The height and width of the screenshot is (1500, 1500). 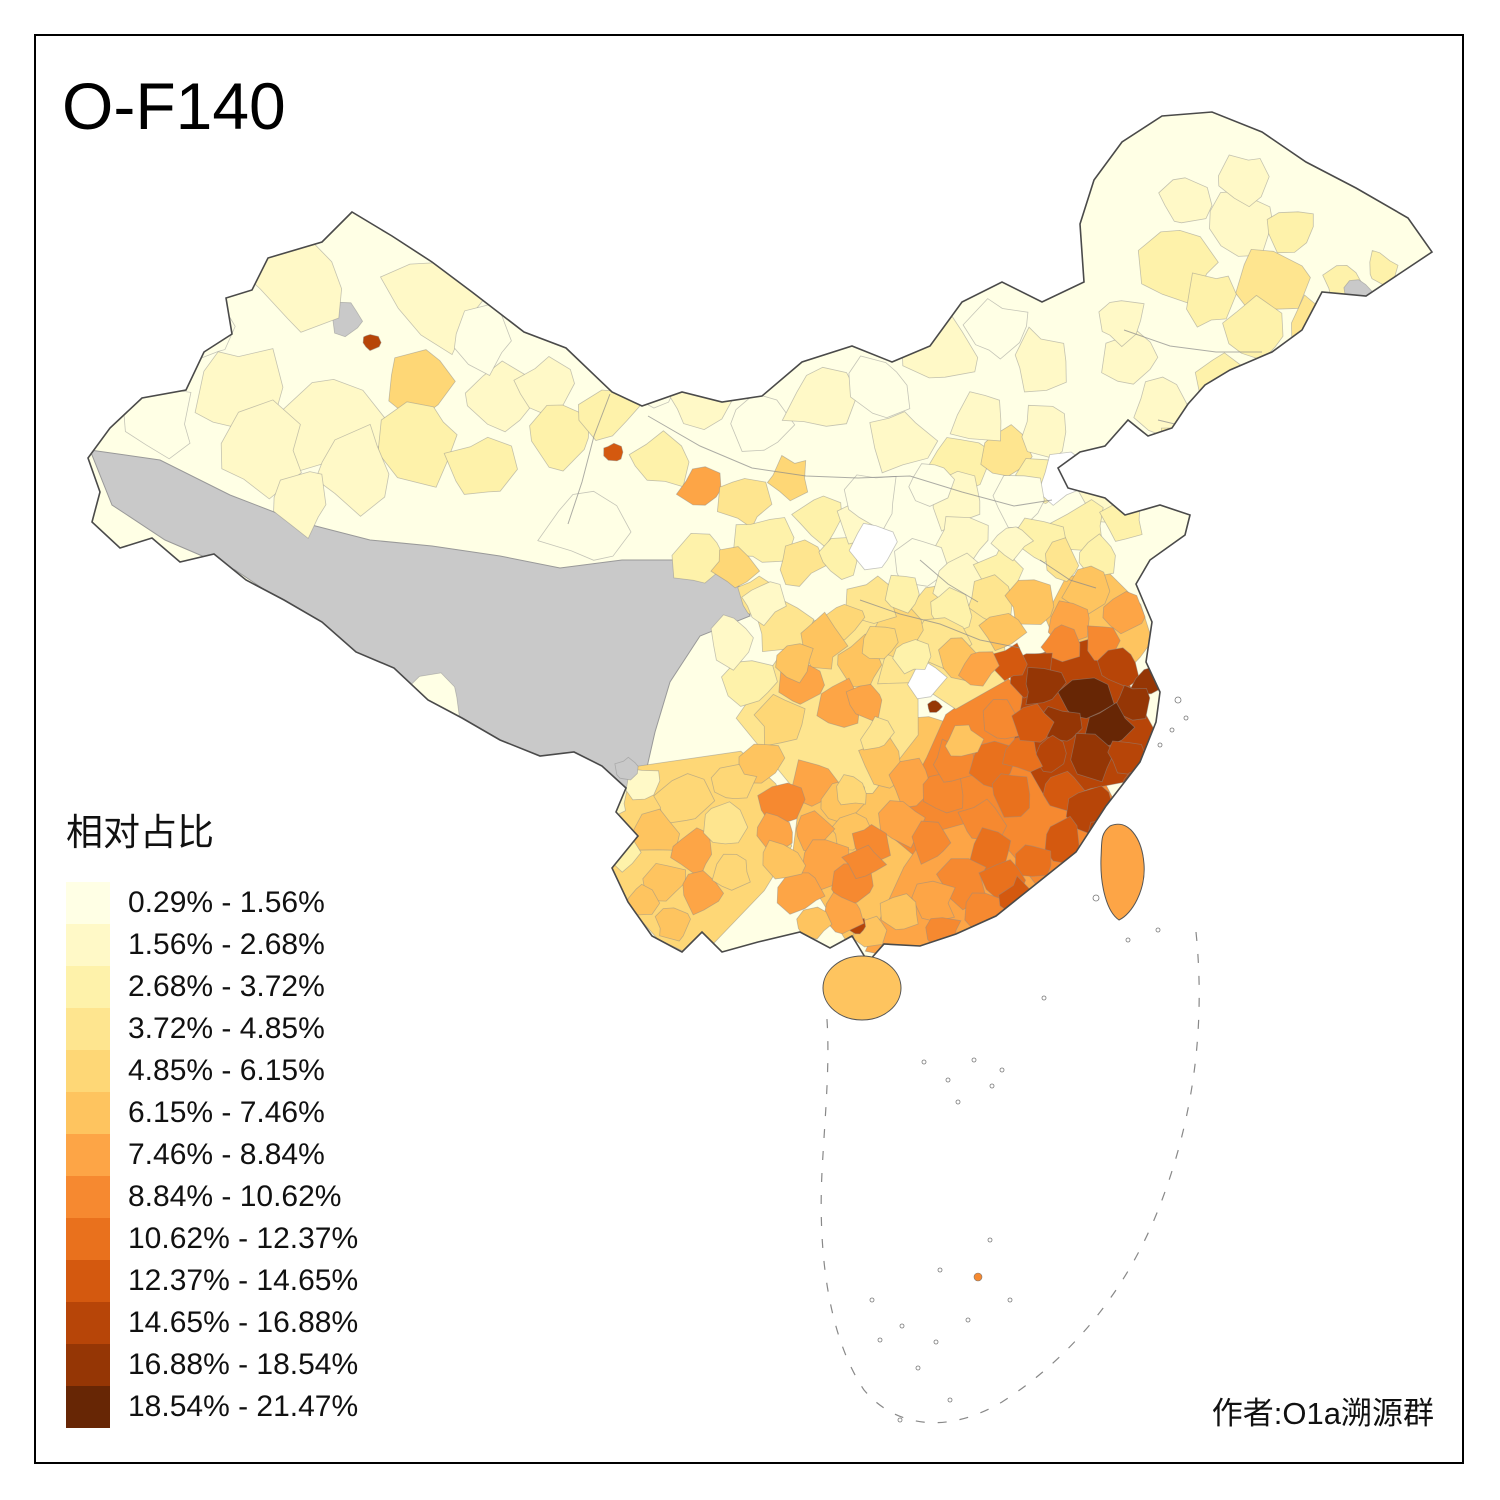 What do you see at coordinates (212, 987) in the screenshot?
I see `legend-row: 2.68% - 3.72%` at bounding box center [212, 987].